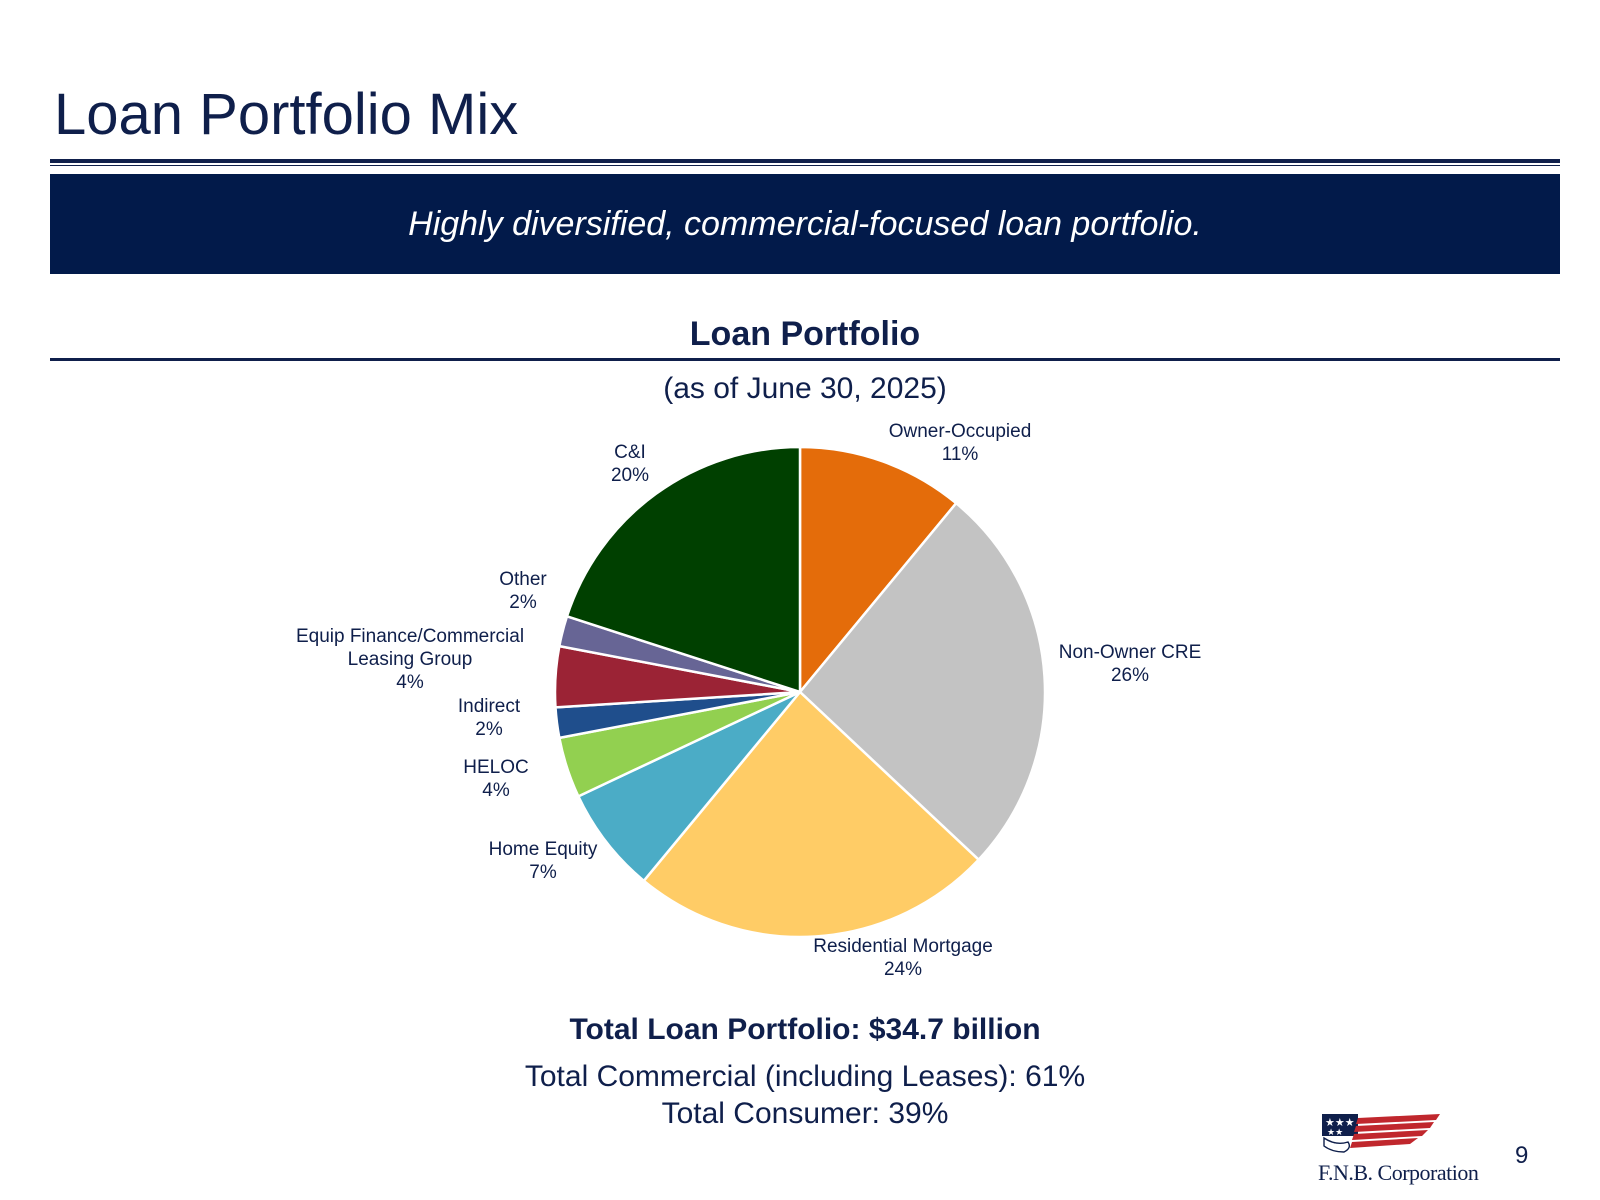  What do you see at coordinates (1381, 1133) in the screenshot?
I see `fnb-flag-icon: ★★★ ★★` at bounding box center [1381, 1133].